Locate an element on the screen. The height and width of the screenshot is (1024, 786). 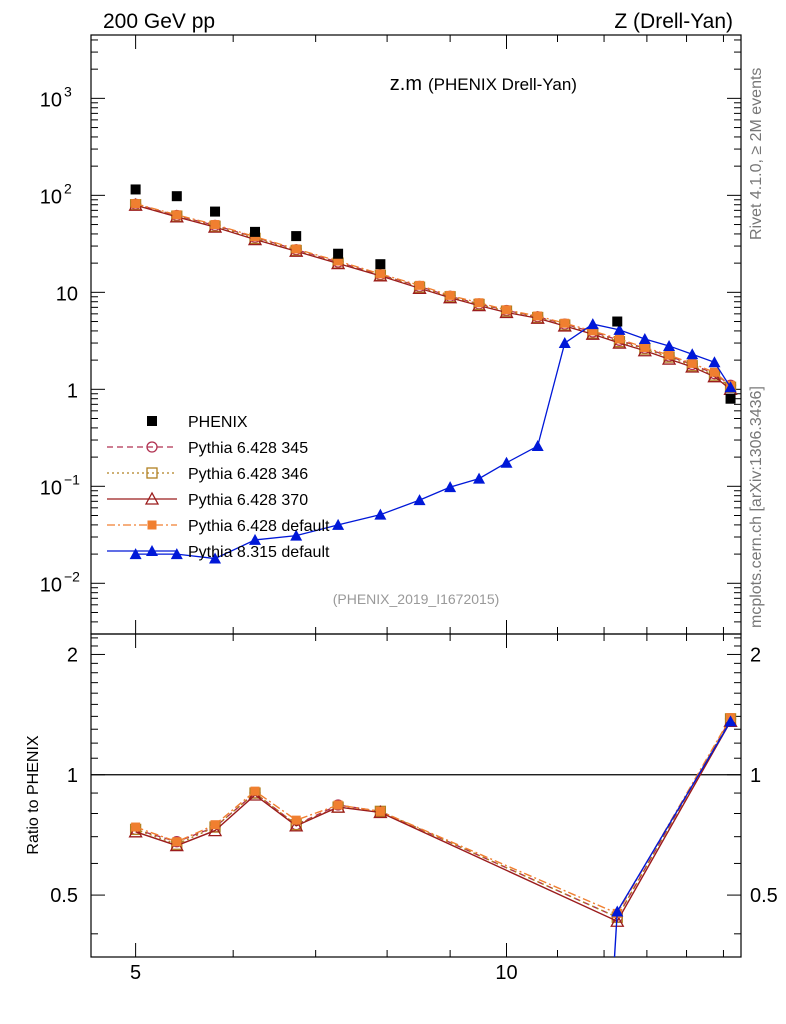
legend-label: Pythia 6.428 346 is located at coordinates (248, 474).